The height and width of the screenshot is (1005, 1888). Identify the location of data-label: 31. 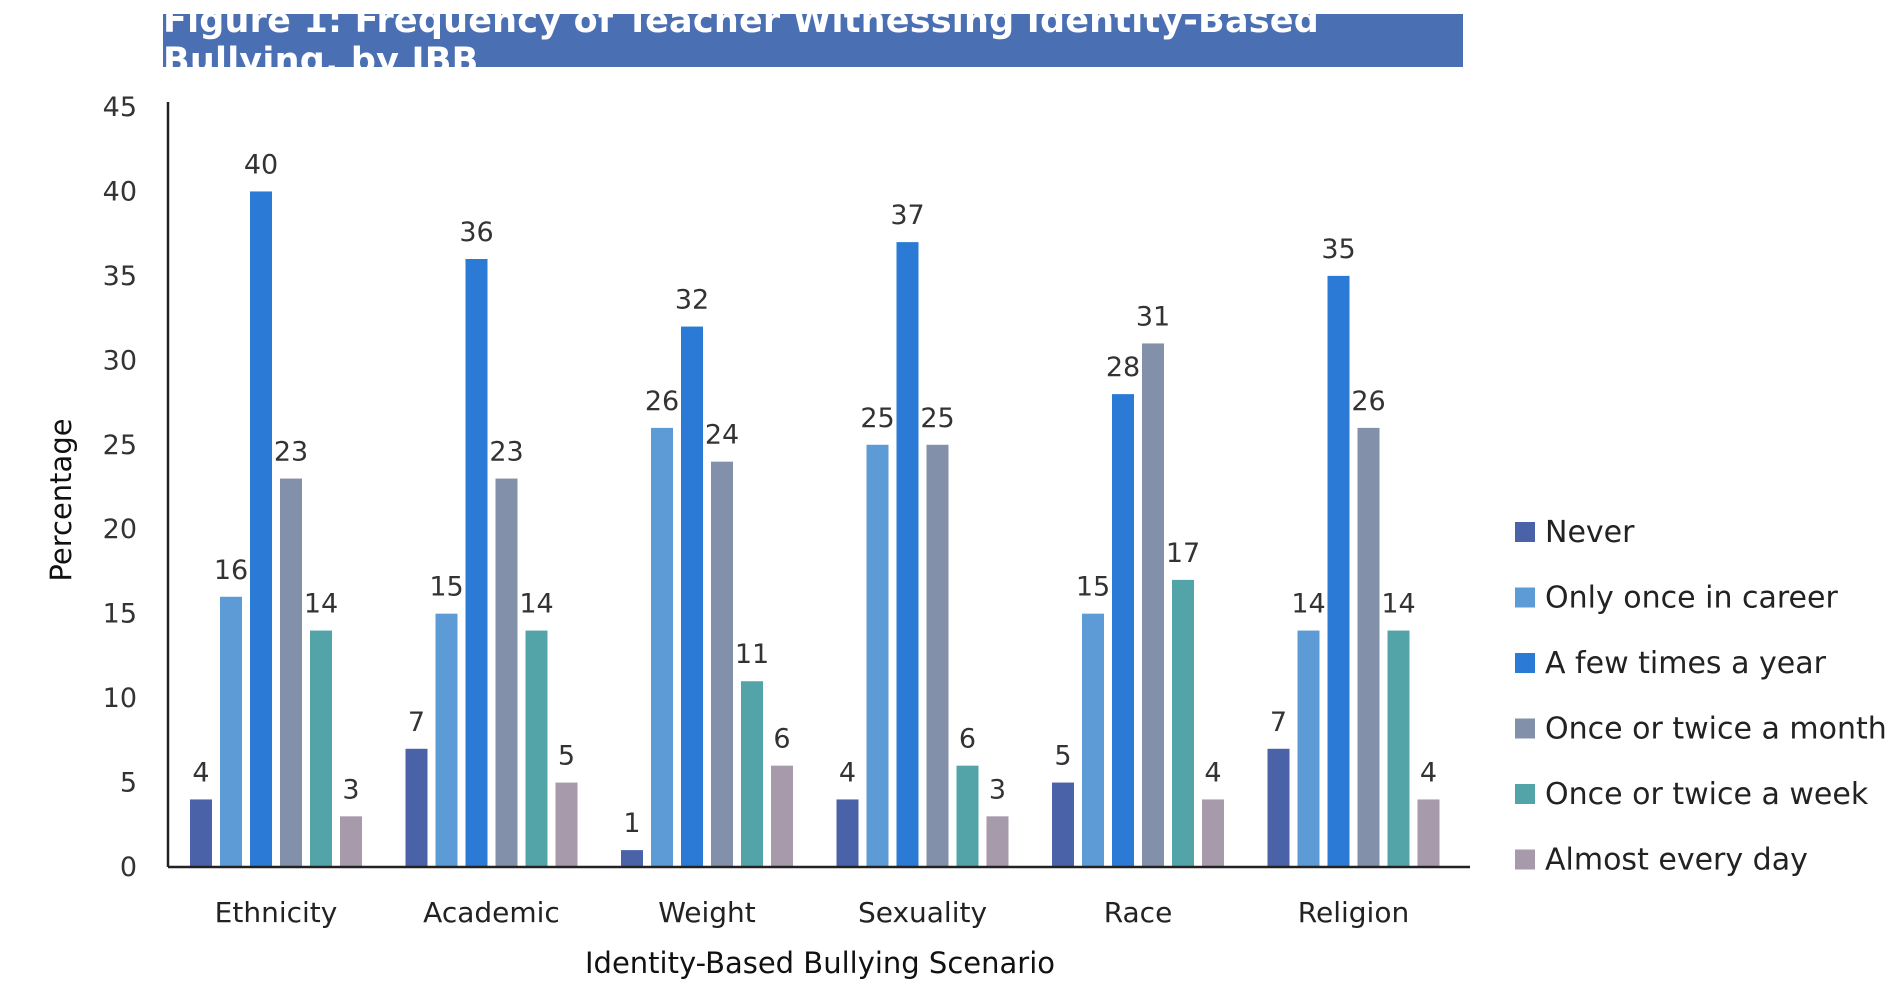
(1153, 316).